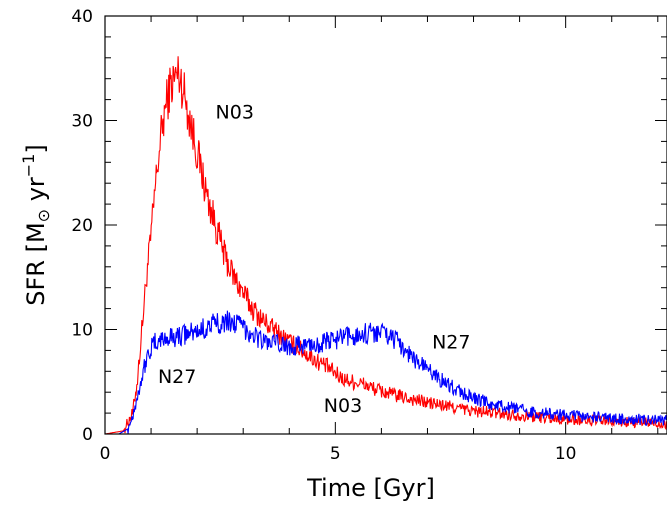 The height and width of the screenshot is (506, 667). What do you see at coordinates (36, 263) in the screenshot?
I see `y-axis-title-main: SFR [M` at bounding box center [36, 263].